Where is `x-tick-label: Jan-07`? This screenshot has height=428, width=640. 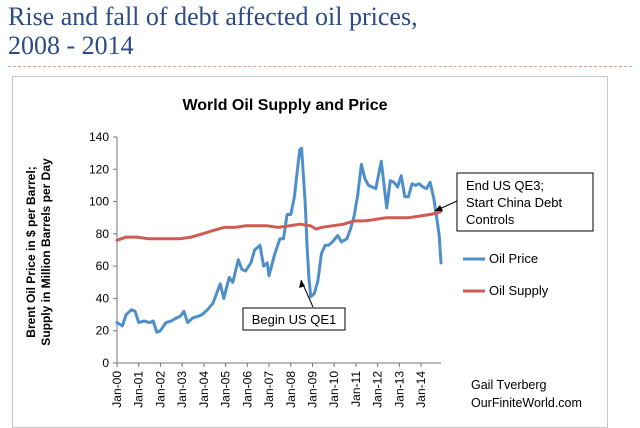
x-tick-label: Jan-07 is located at coordinates (269, 389).